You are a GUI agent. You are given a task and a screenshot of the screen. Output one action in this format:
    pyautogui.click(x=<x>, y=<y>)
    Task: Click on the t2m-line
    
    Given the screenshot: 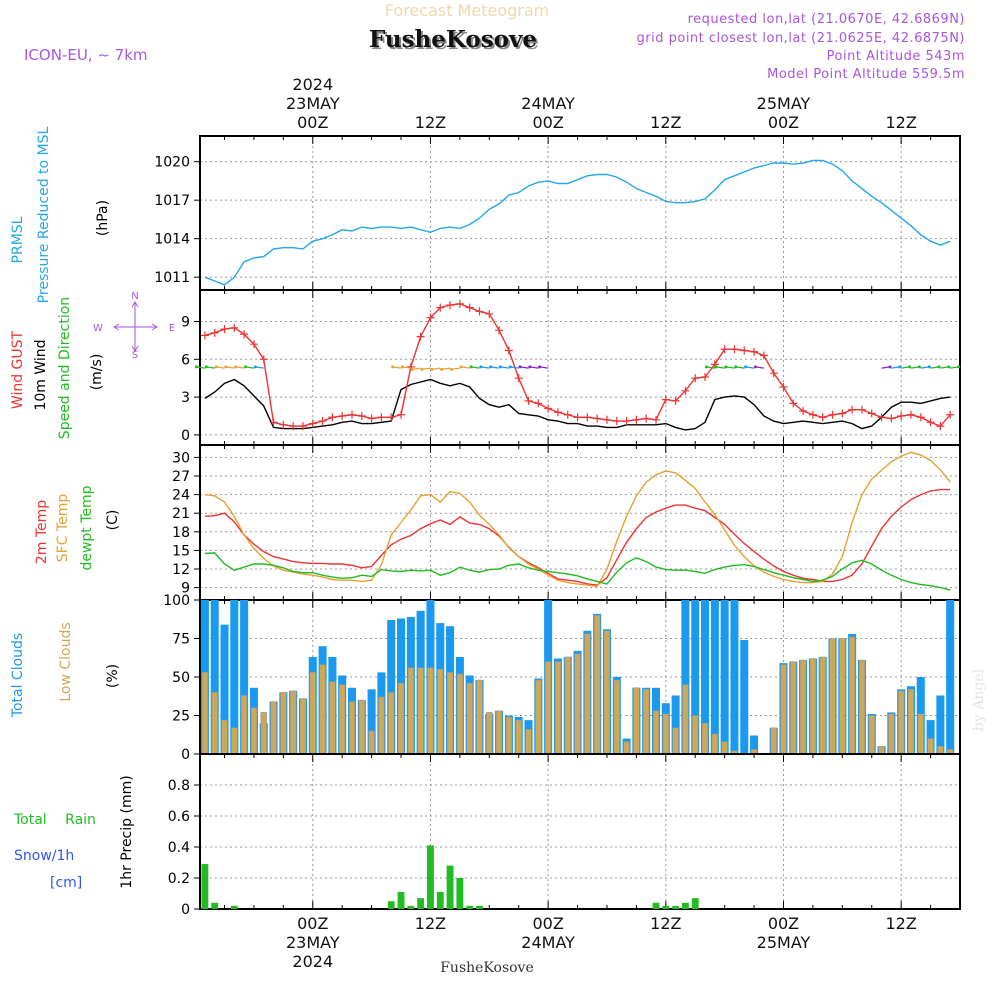 What is the action you would take?
    pyautogui.click(x=577, y=537)
    